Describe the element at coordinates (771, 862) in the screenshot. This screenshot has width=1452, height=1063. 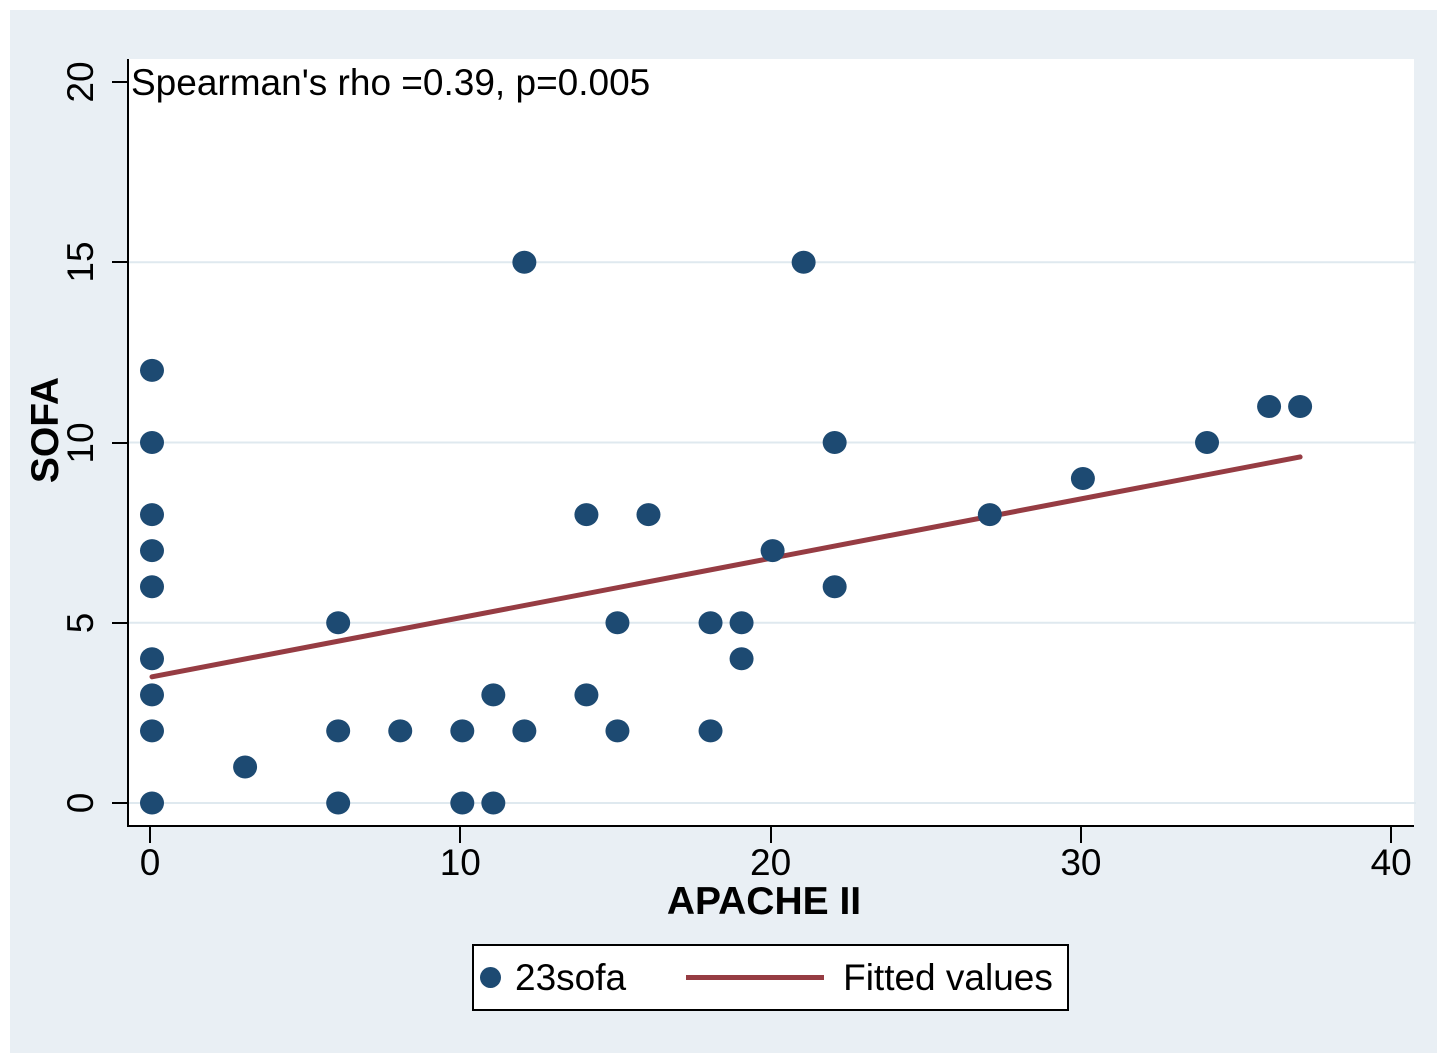
I see `x-tick-label-20: 20` at that location.